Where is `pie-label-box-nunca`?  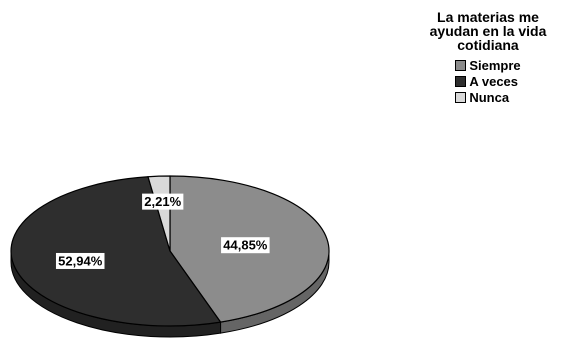 pie-label-box-nunca is located at coordinates (163, 201).